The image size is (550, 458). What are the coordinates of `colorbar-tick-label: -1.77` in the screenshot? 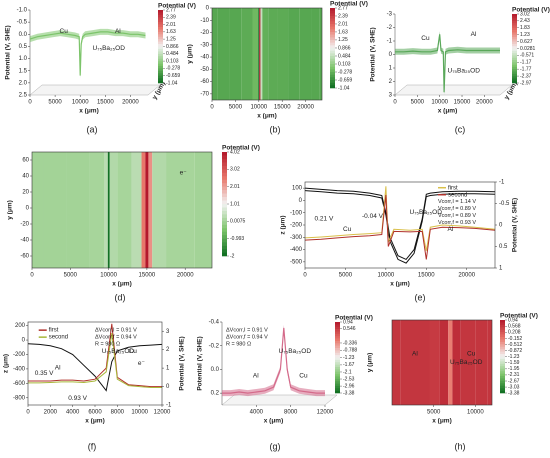 It's located at (526, 70).